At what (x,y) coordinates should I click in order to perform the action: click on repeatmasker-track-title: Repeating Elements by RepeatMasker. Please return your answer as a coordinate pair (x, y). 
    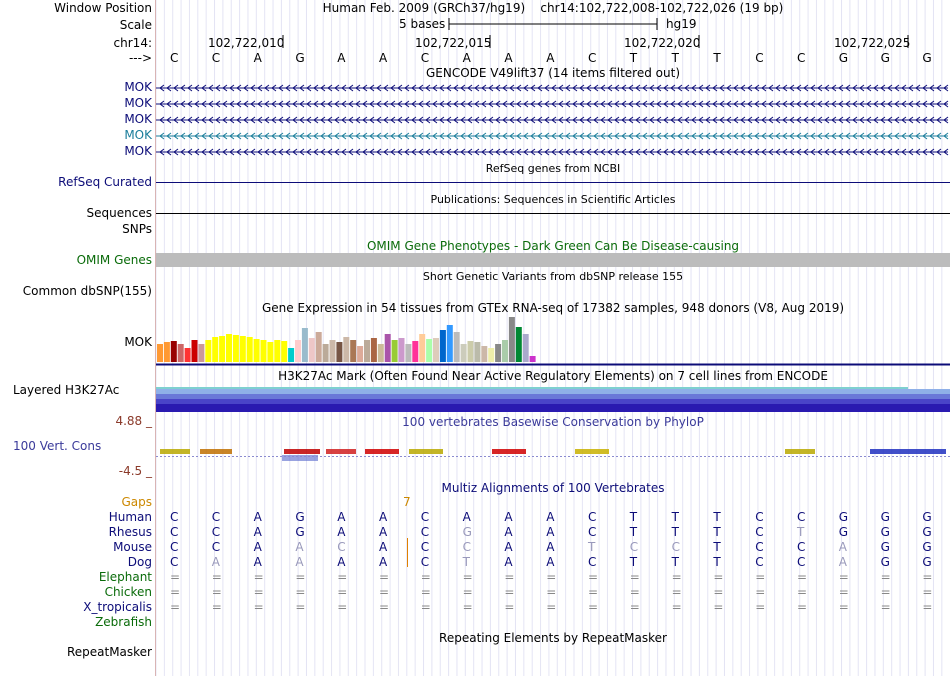
    Looking at the image, I should click on (553, 638).